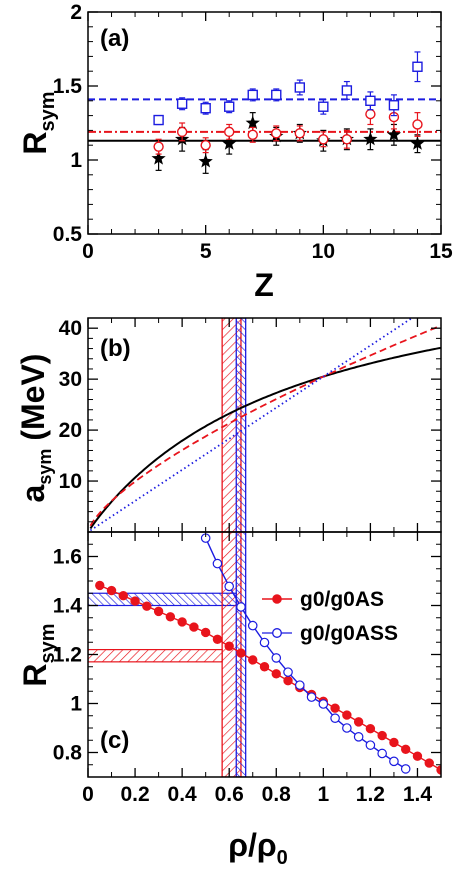 This screenshot has height=878, width=460. I want to click on panel-a-y-tick-label: 1.5, so click(68, 86).